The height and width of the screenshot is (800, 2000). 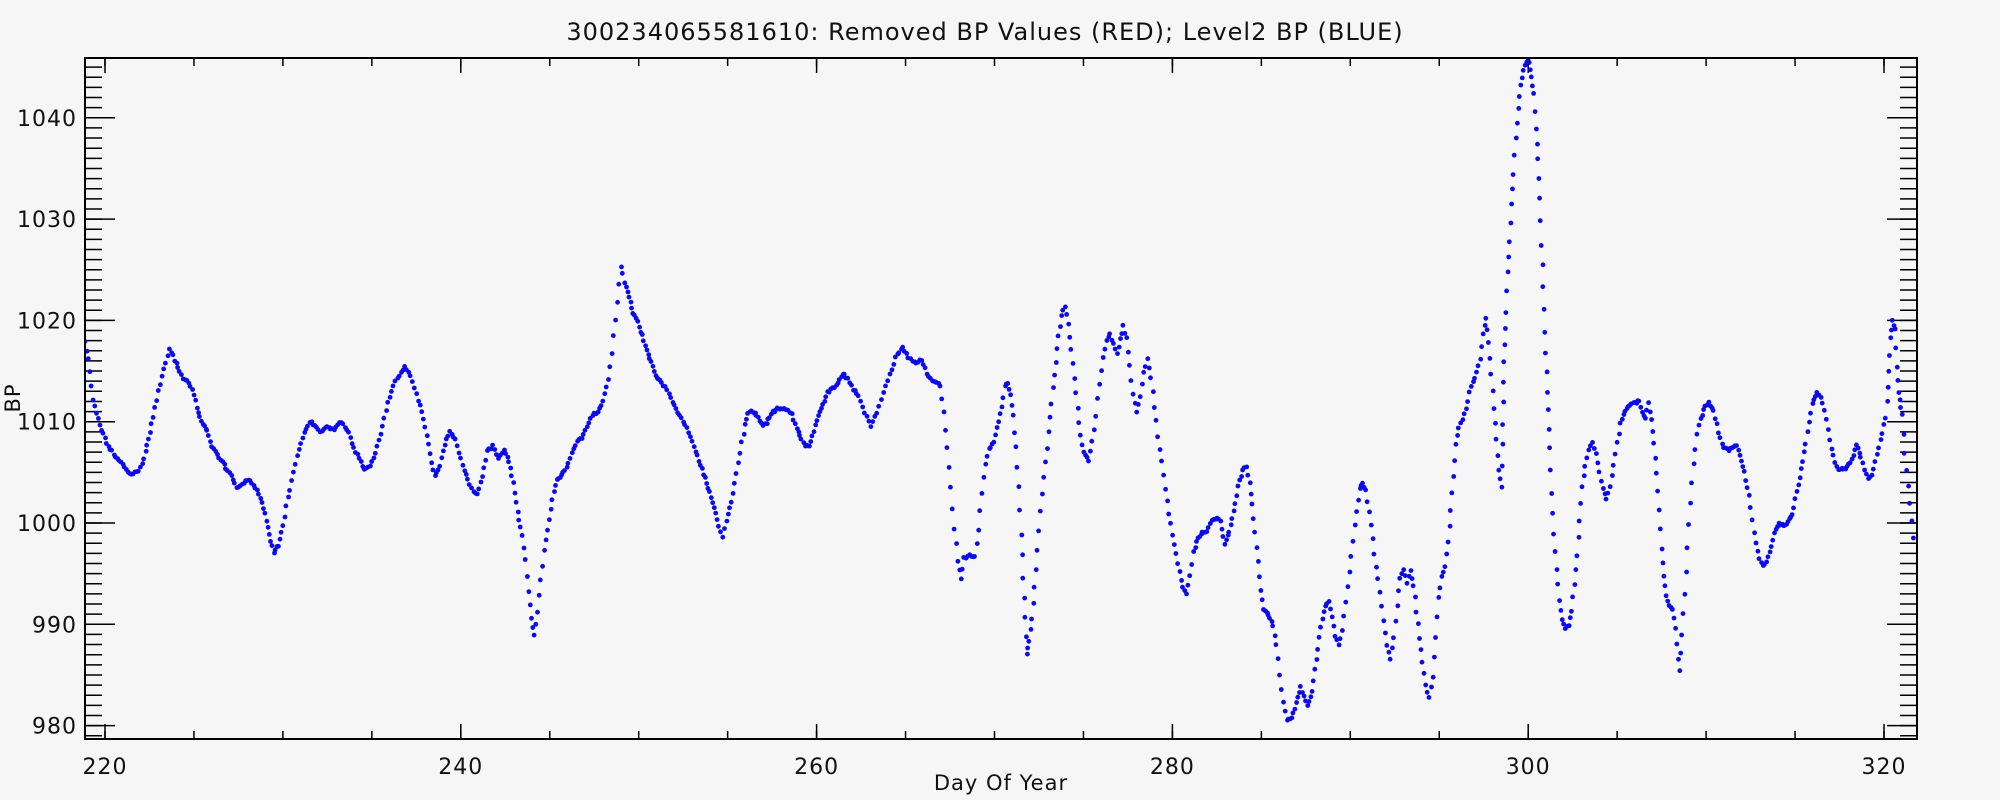 What do you see at coordinates (47, 119) in the screenshot?
I see `y-tick-label: 1040` at bounding box center [47, 119].